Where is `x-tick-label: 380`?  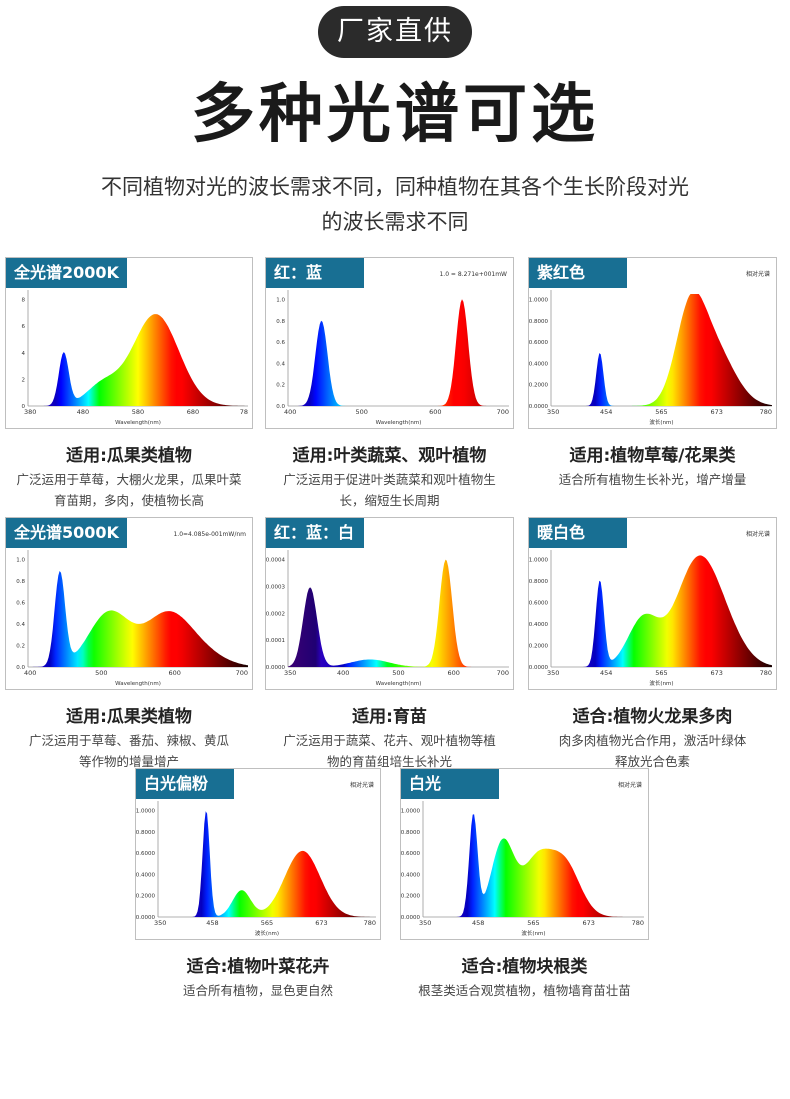 x-tick-label: 380 is located at coordinates (30, 412).